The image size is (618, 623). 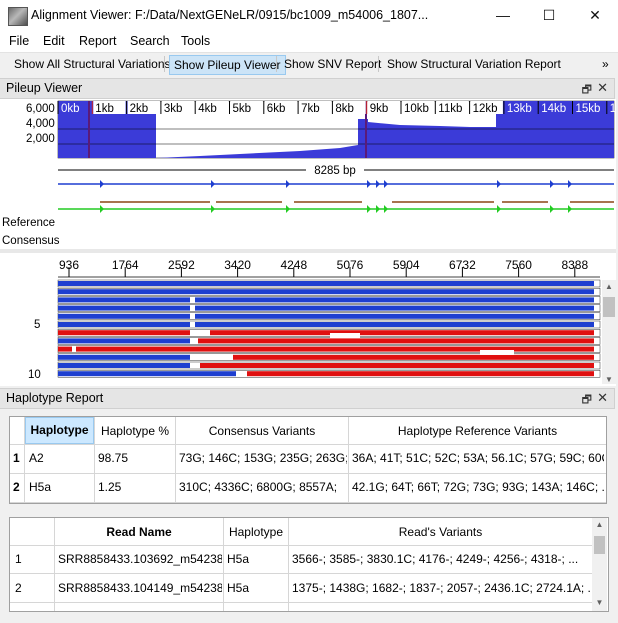 I want to click on reference-track-label: Reference, so click(x=29, y=223).